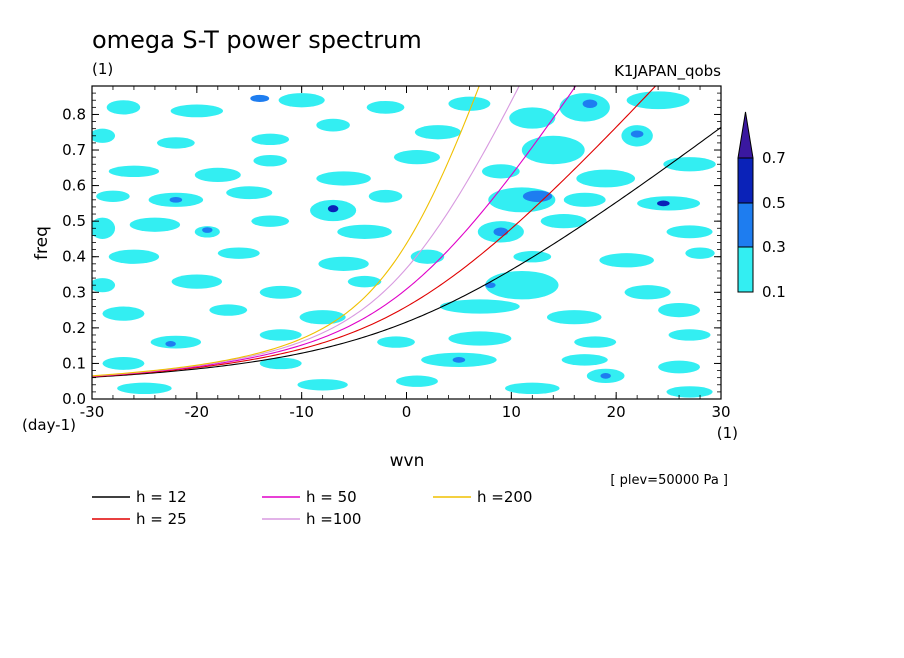 The image size is (904, 658). What do you see at coordinates (74, 221) in the screenshot?
I see `y-tick-label-5: 0.5` at bounding box center [74, 221].